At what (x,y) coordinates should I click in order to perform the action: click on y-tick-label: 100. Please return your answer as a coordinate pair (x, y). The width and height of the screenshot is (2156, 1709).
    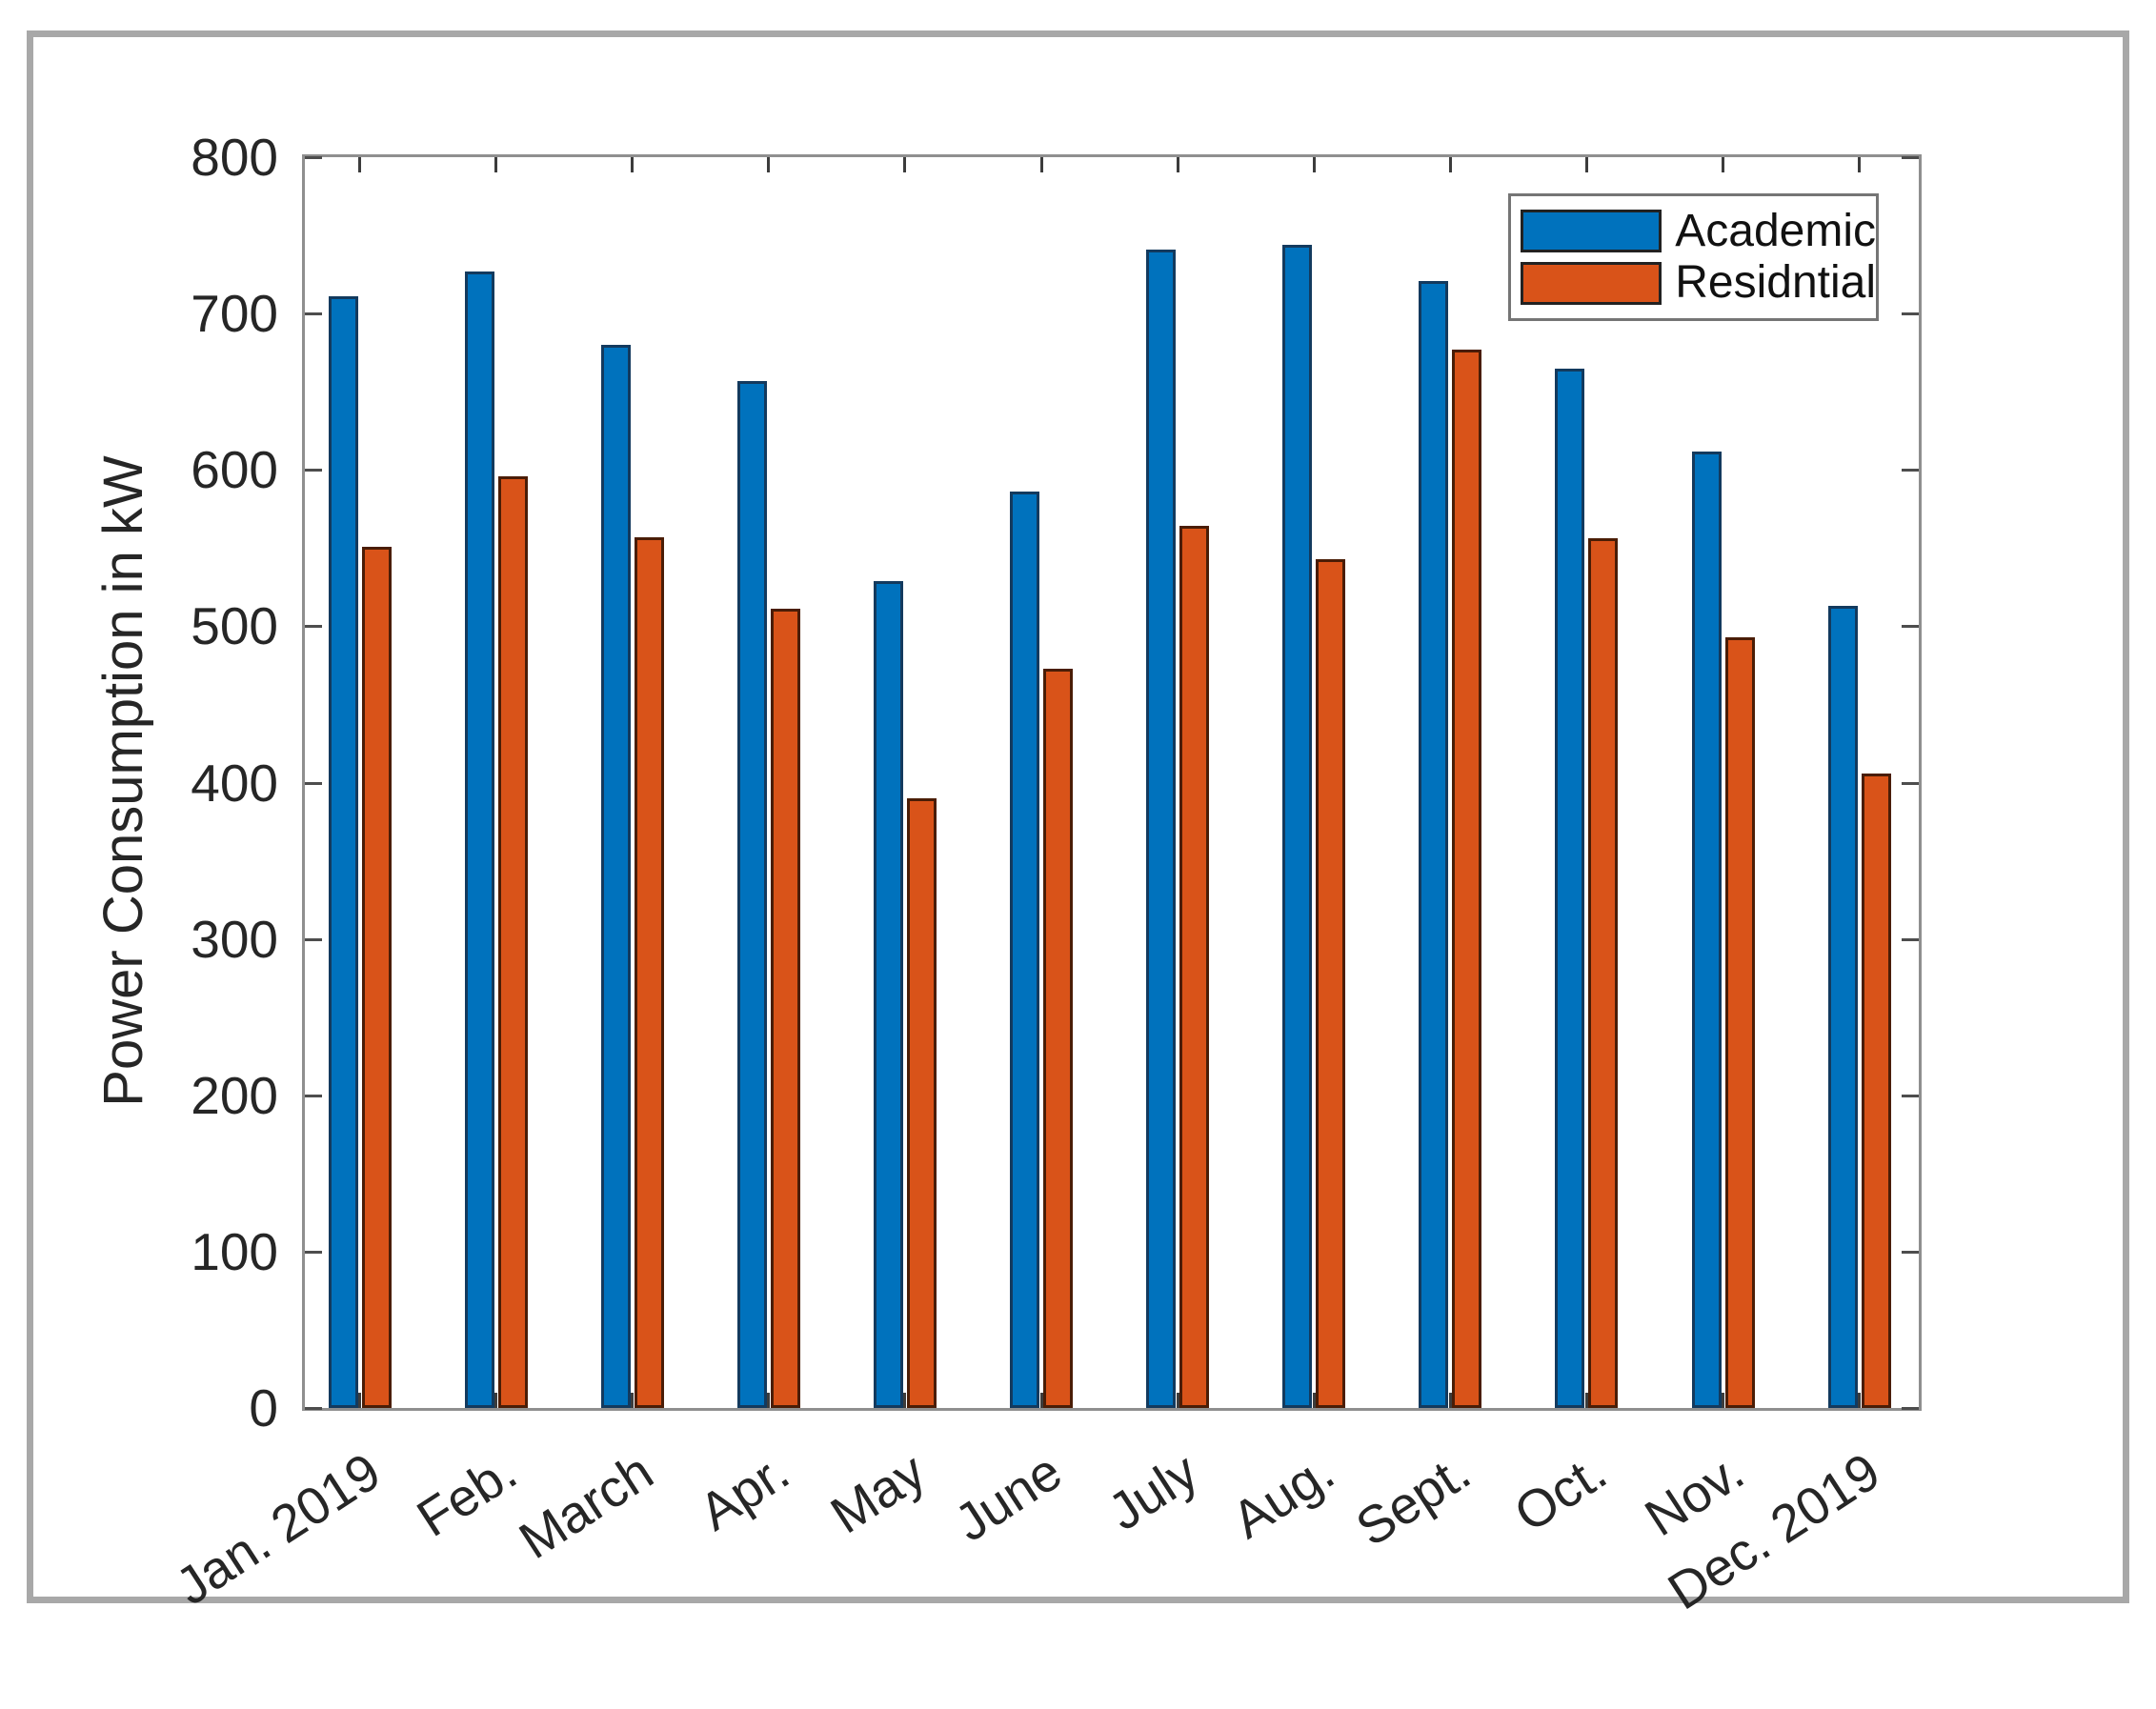
    Looking at the image, I should click on (235, 1251).